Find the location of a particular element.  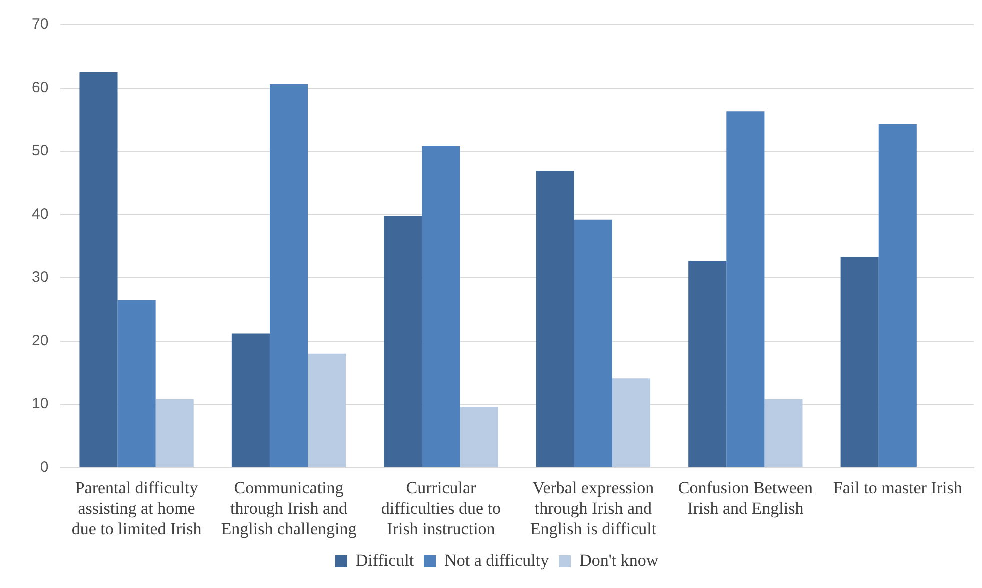

y-tick-label: 10 is located at coordinates (40, 404).